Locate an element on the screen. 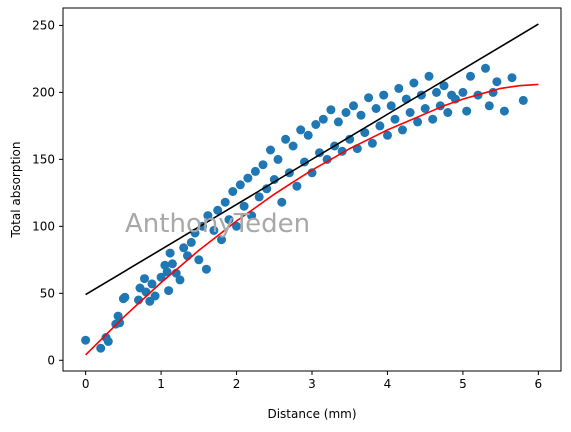 This screenshot has width=571, height=432. watermark: AnthonyTeden is located at coordinates (217, 224).